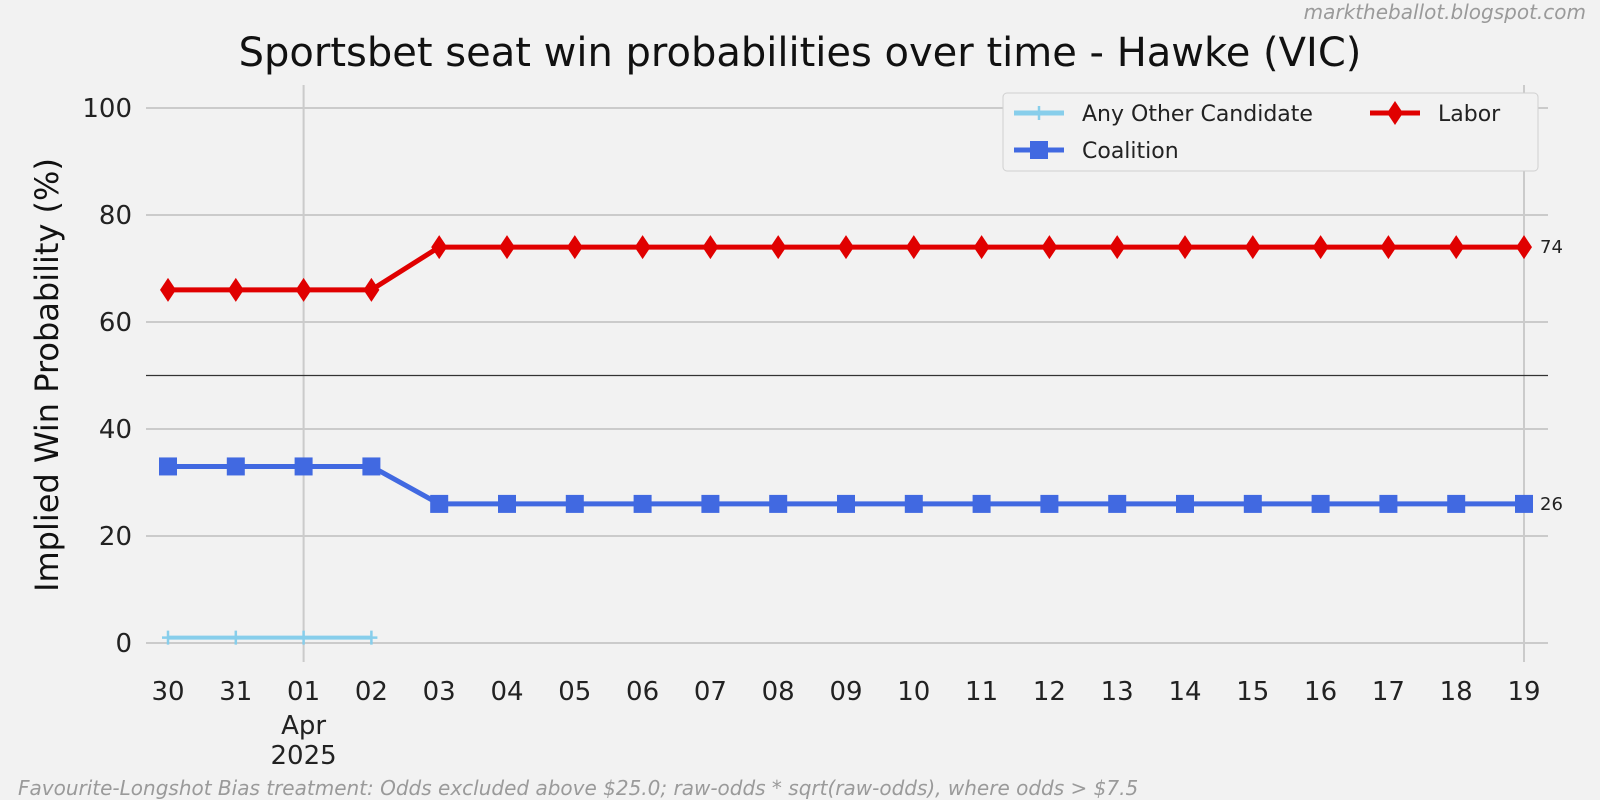  What do you see at coordinates (303, 726) in the screenshot?
I see `x-tick-month: Apr` at bounding box center [303, 726].